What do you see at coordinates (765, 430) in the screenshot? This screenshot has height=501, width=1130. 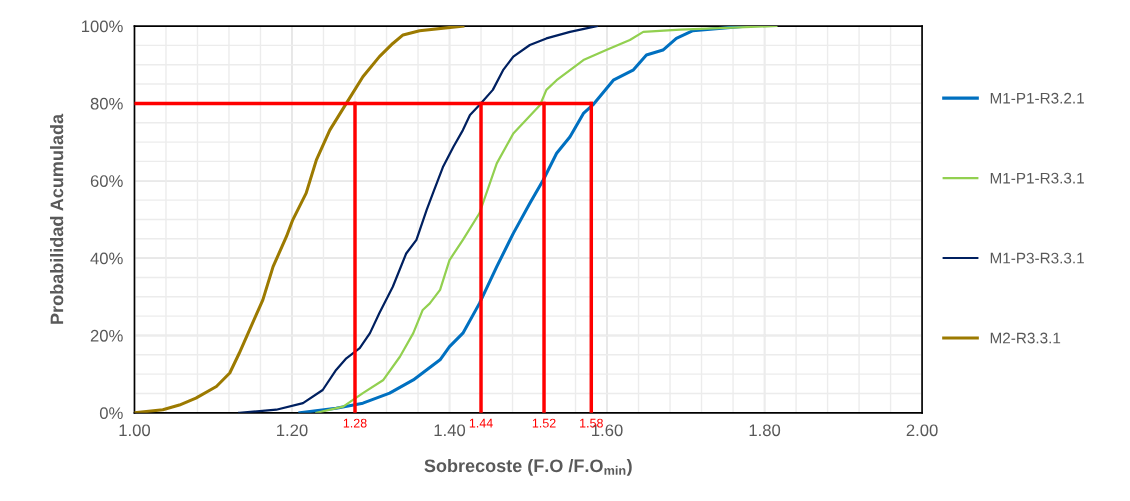 I see `x-tick-label: 1.80` at bounding box center [765, 430].